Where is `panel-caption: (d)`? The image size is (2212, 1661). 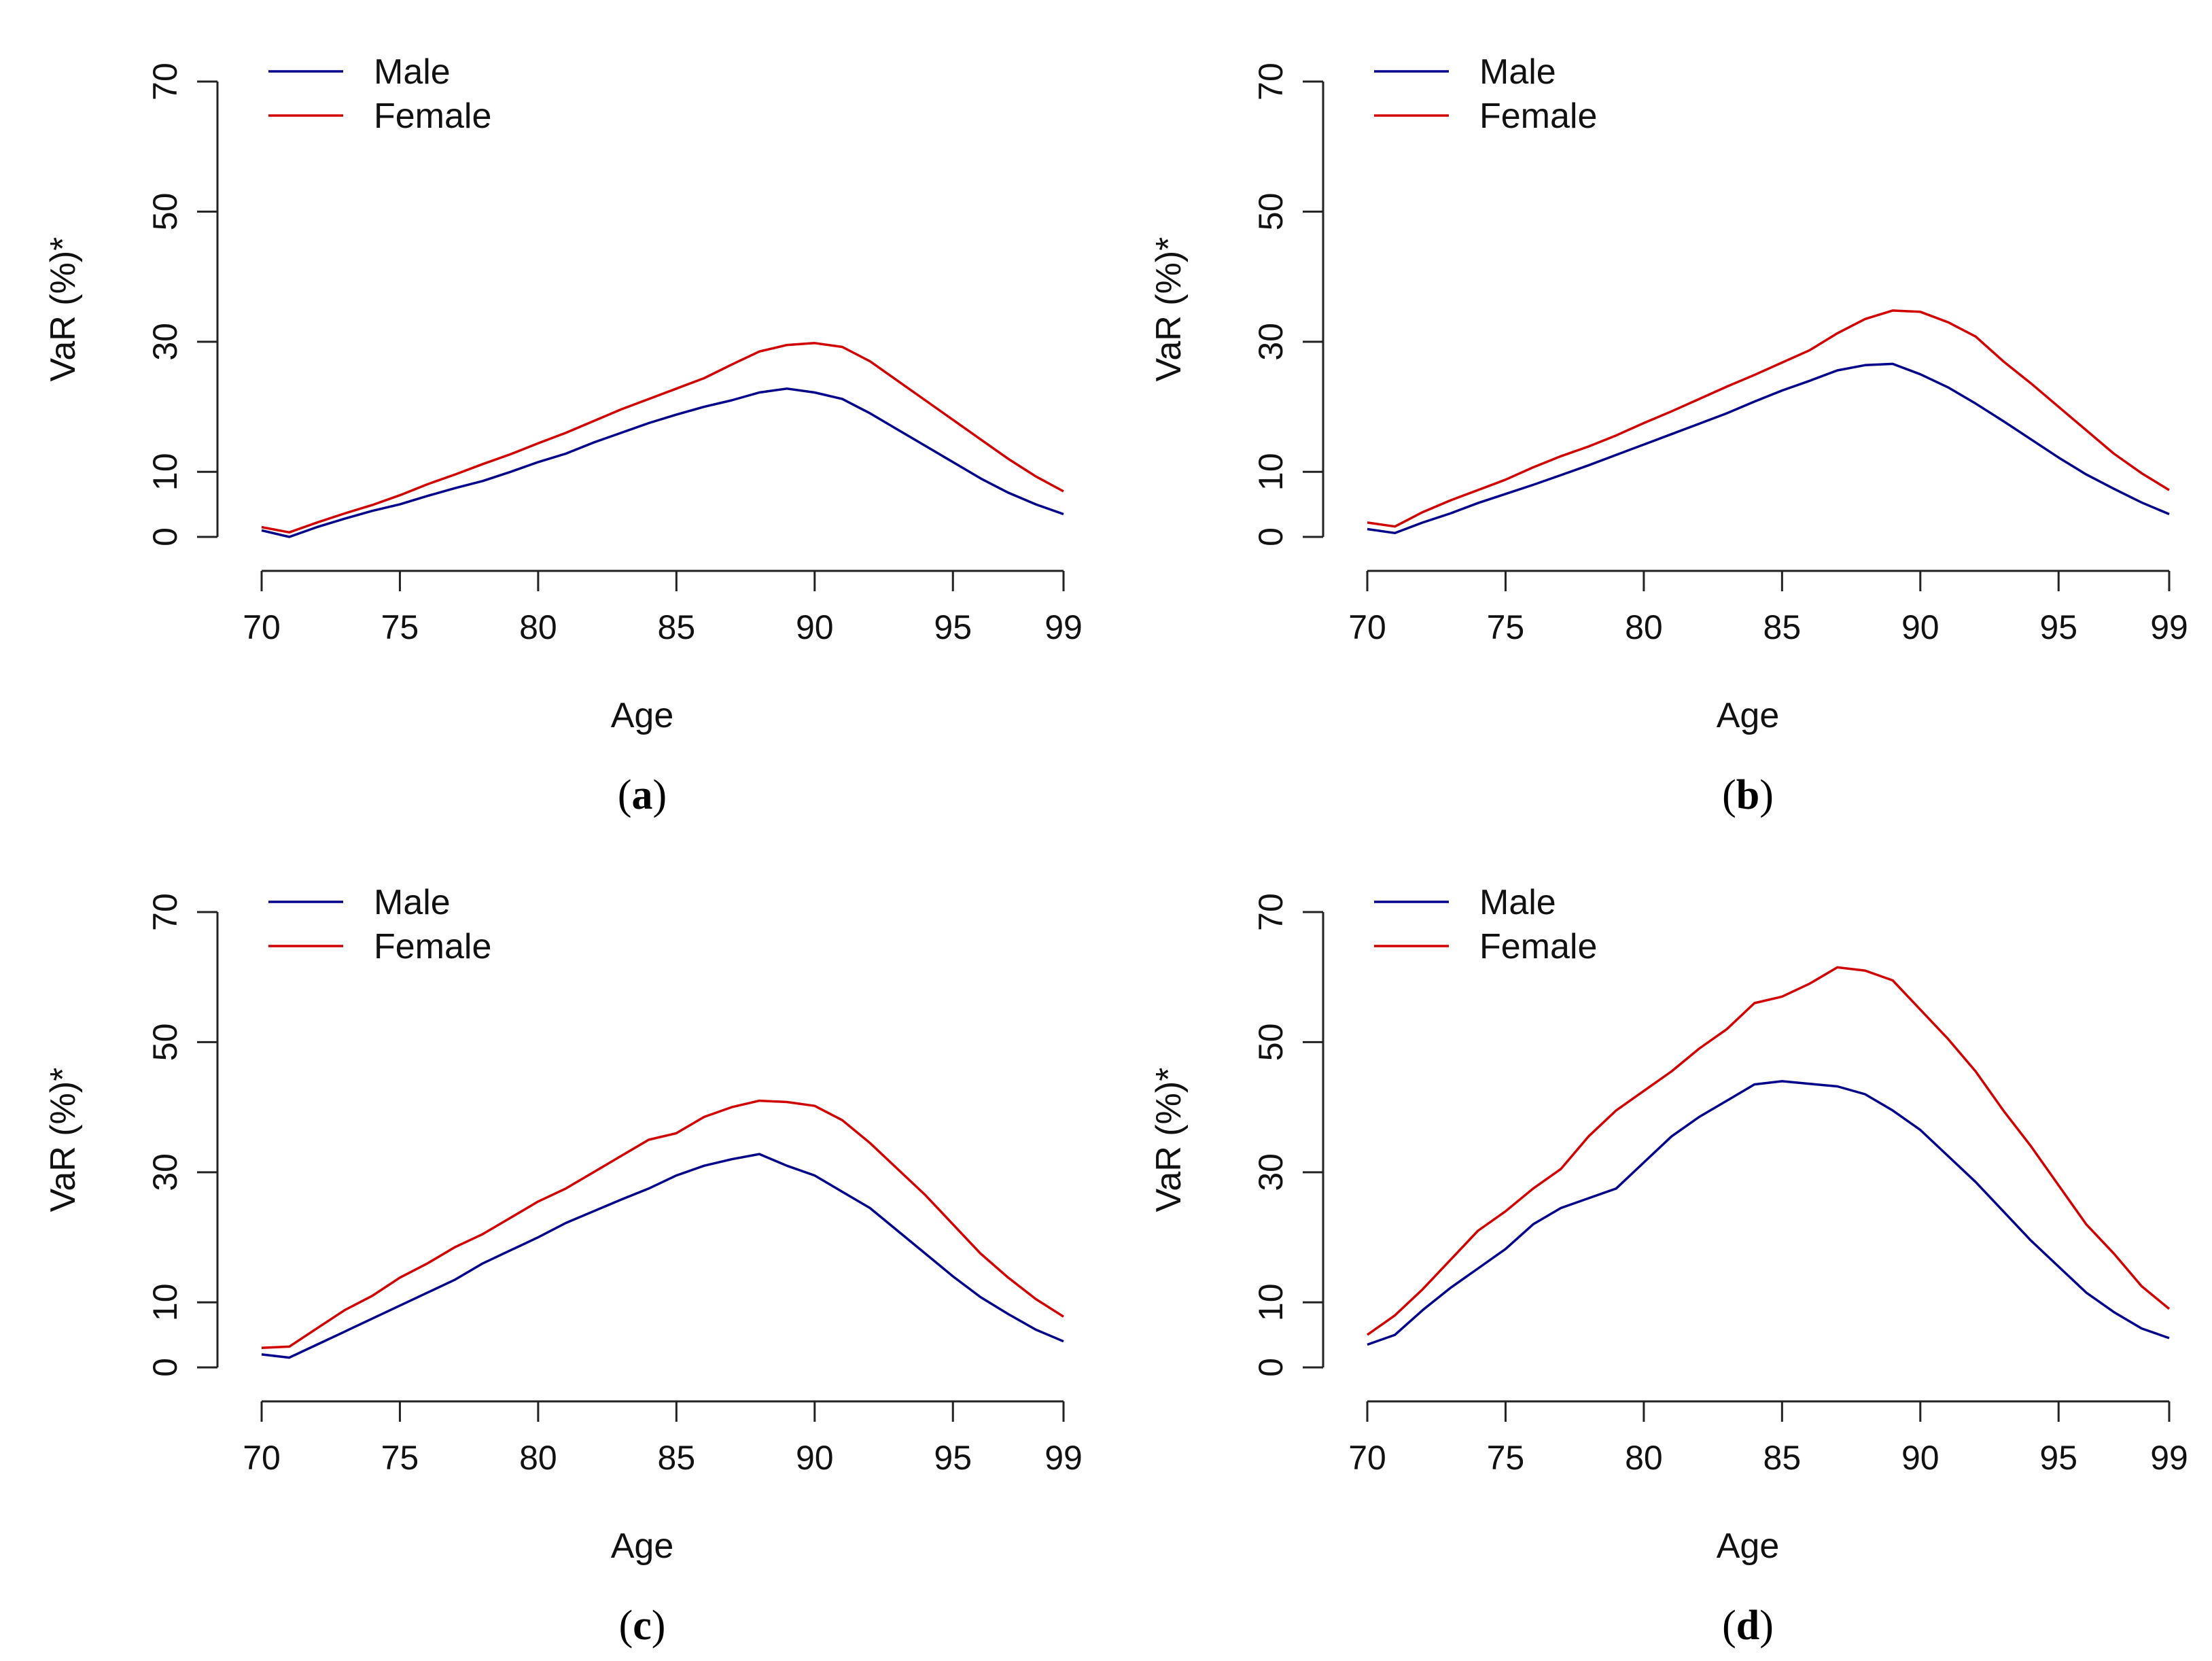
panel-caption: (d) is located at coordinates (1748, 1626).